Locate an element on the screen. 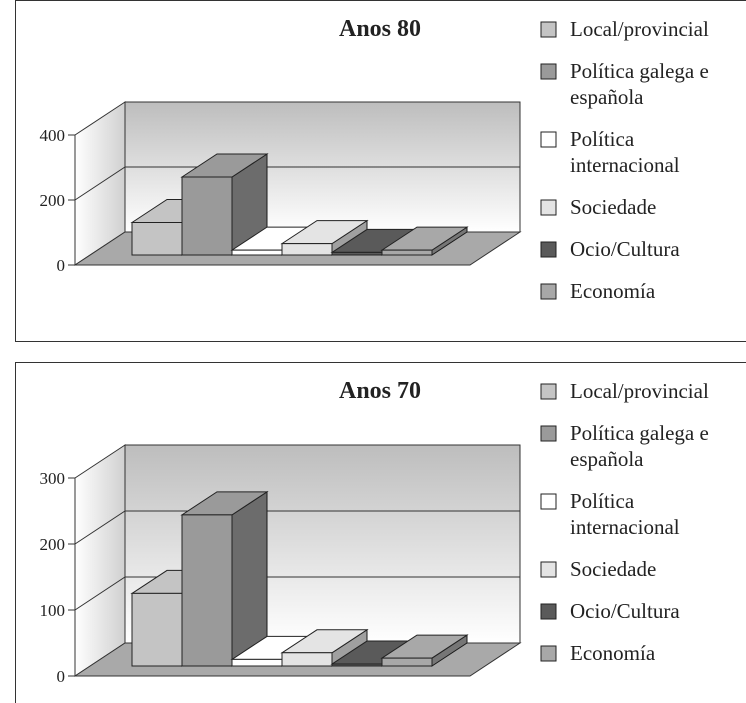 This screenshot has width=746, height=703. y-tick-label: 400 is located at coordinates (53, 135).